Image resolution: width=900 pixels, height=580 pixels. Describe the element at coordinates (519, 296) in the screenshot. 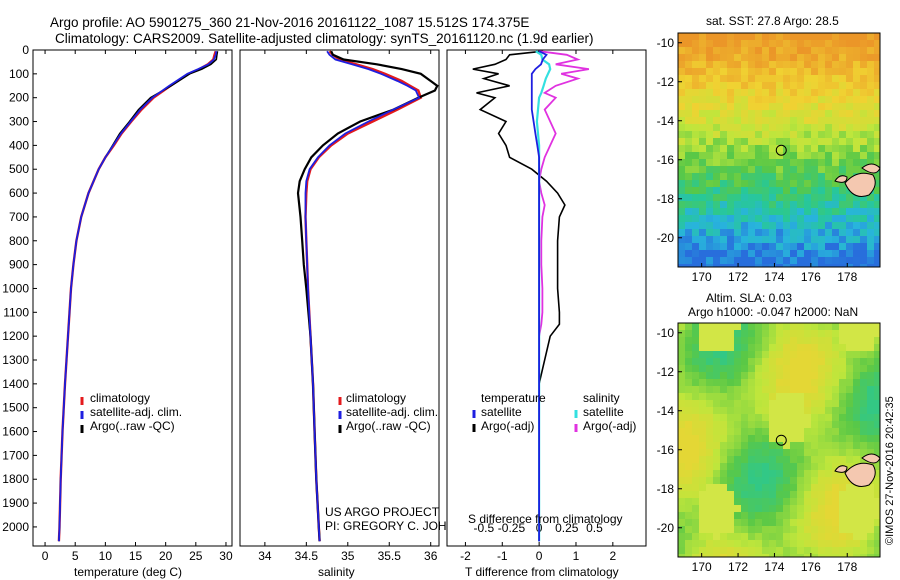

I see `t-argo-diff-line` at that location.